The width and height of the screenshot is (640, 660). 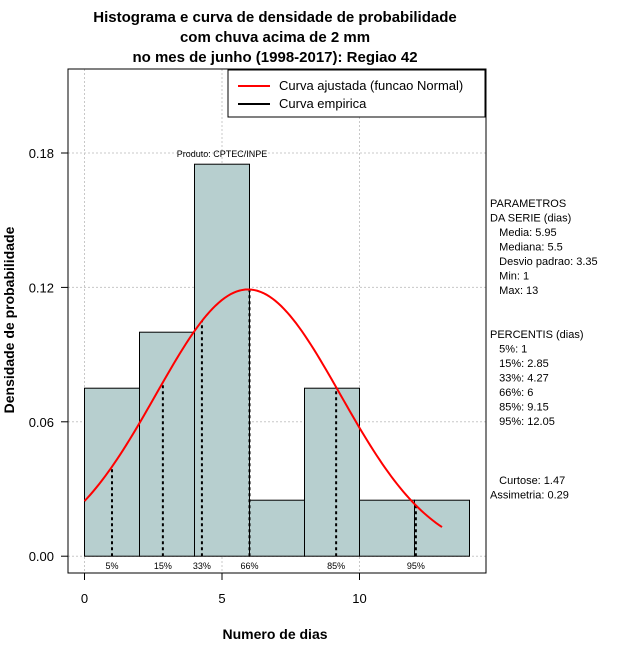 I want to click on params_lines-line-4: Desvio padrao: 3.35, so click(x=544, y=262).